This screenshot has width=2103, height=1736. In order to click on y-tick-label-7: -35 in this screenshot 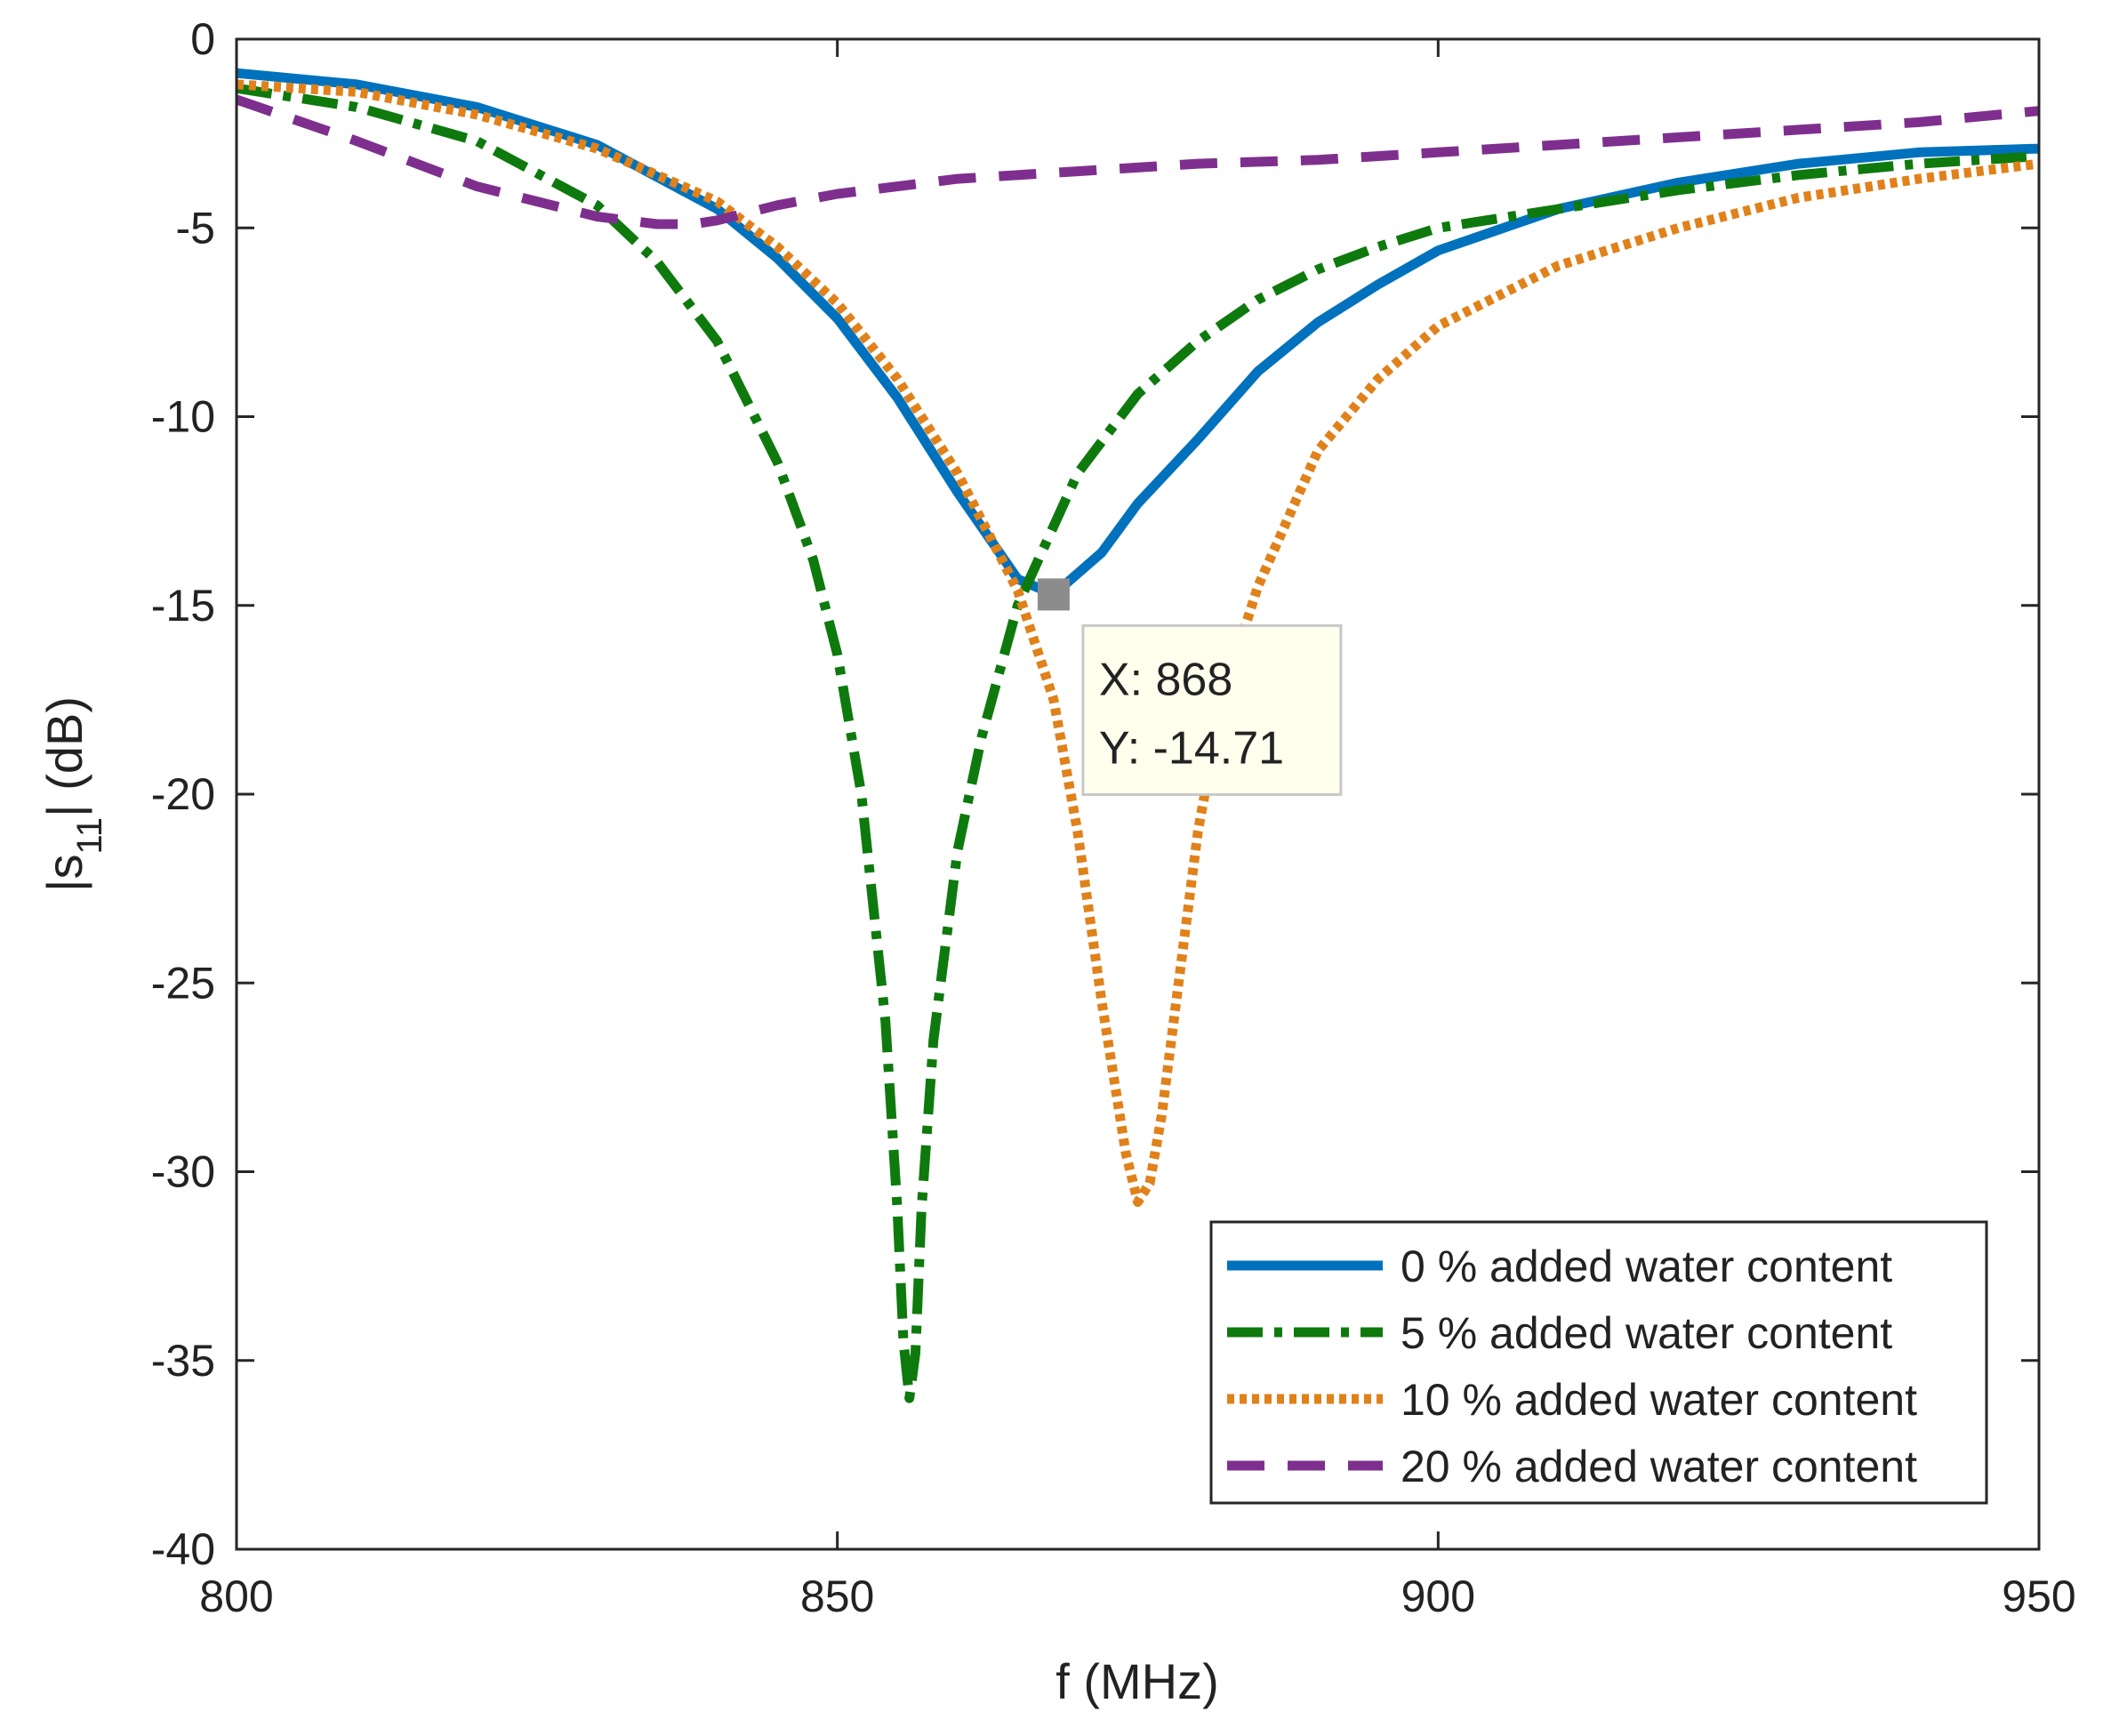, I will do `click(183, 1361)`.